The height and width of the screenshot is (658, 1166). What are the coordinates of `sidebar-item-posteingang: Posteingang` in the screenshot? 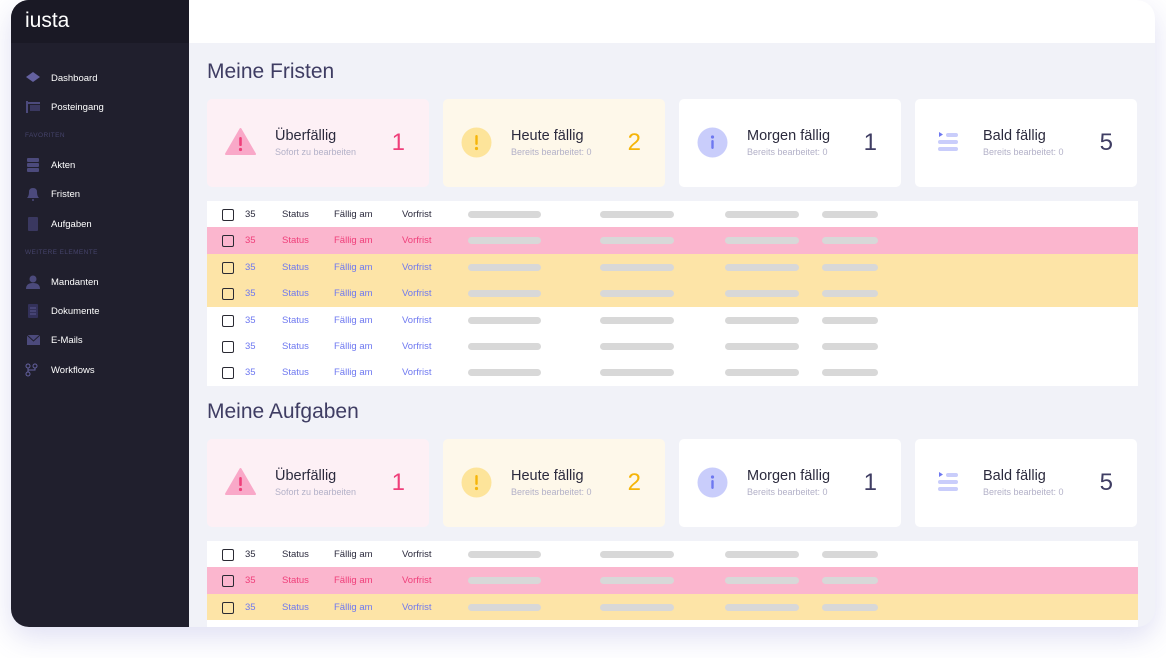 It's located at (64, 107).